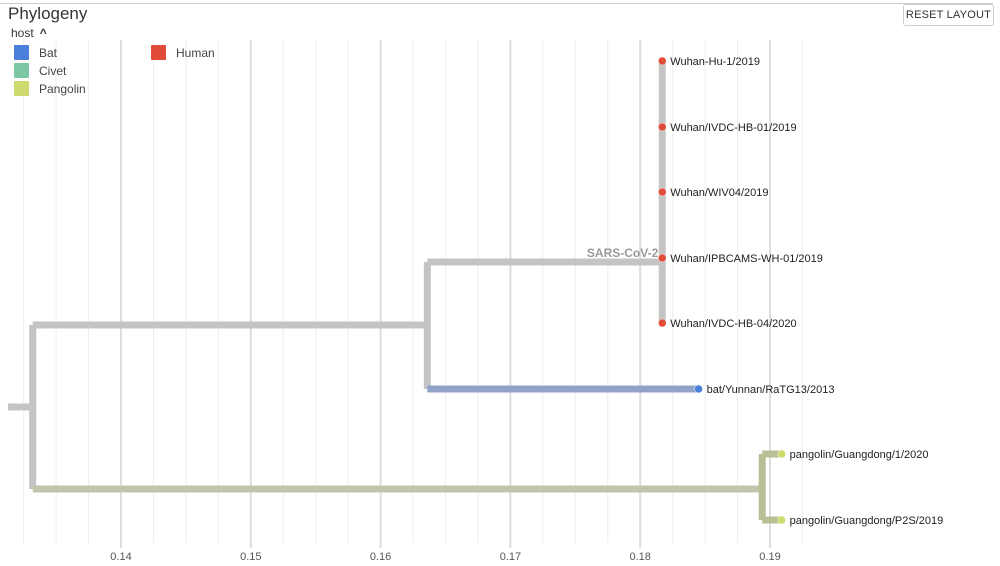 This screenshot has height=566, width=1000. What do you see at coordinates (53, 70) in the screenshot?
I see `legend-label: Civet` at bounding box center [53, 70].